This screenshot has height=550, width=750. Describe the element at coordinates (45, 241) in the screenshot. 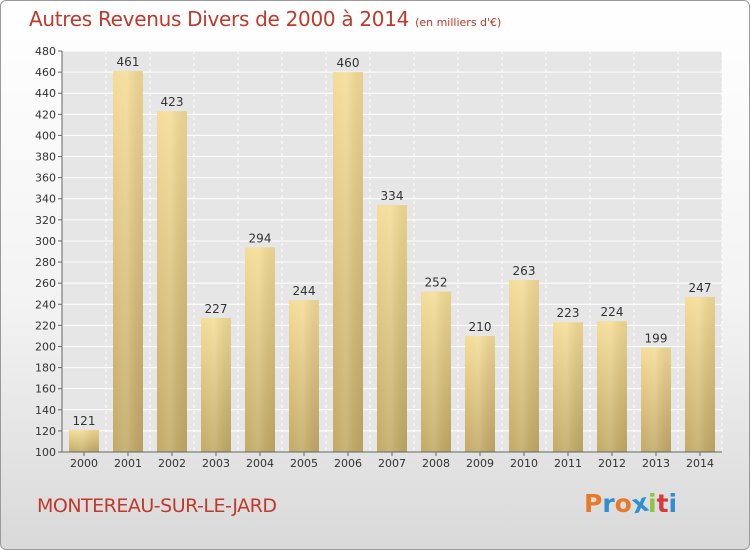

I see `y-tick-label: 300` at that location.